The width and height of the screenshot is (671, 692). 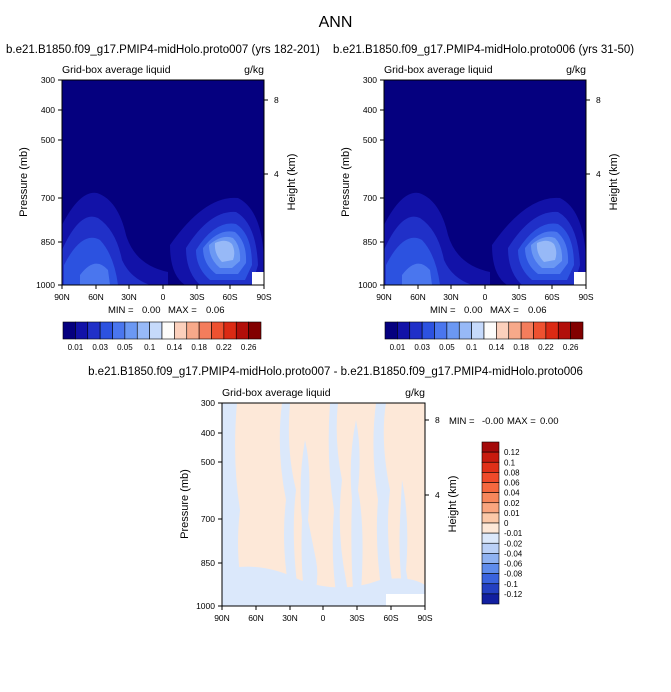 What do you see at coordinates (438, 70) in the screenshot?
I see `panel-2-variable-label: Grid-box average liquid` at bounding box center [438, 70].